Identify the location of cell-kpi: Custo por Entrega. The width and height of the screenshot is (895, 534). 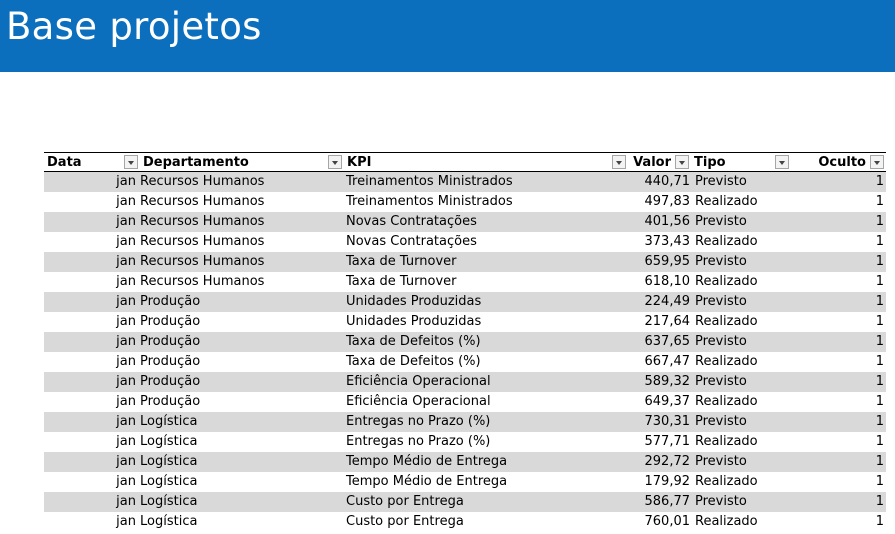
(405, 501).